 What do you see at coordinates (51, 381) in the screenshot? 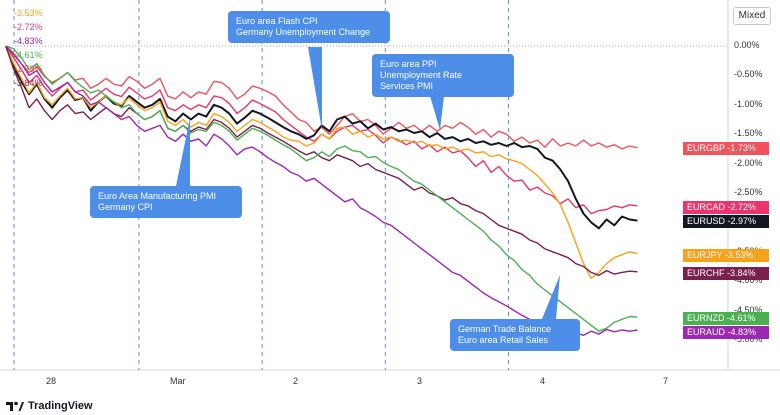
I see `x-tick-label: 28` at bounding box center [51, 381].